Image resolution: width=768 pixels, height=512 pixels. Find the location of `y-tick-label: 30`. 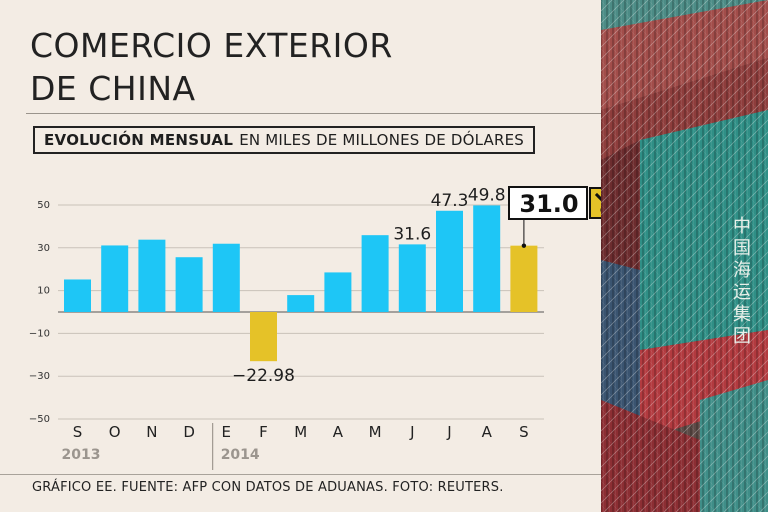

y-tick-label: 30 is located at coordinates (43, 248).